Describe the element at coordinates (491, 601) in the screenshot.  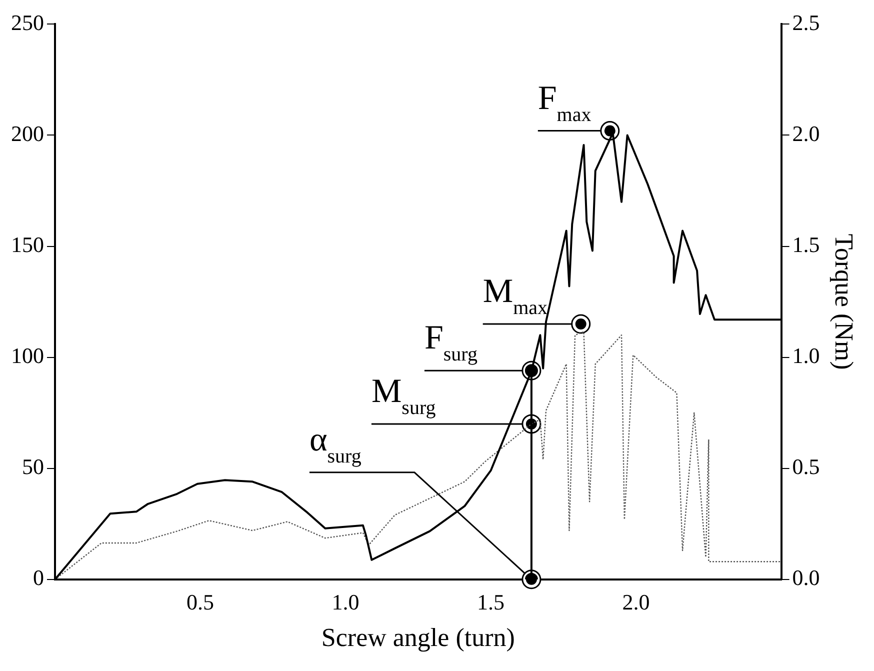
I see `x-tick-label: 1.5` at that location.